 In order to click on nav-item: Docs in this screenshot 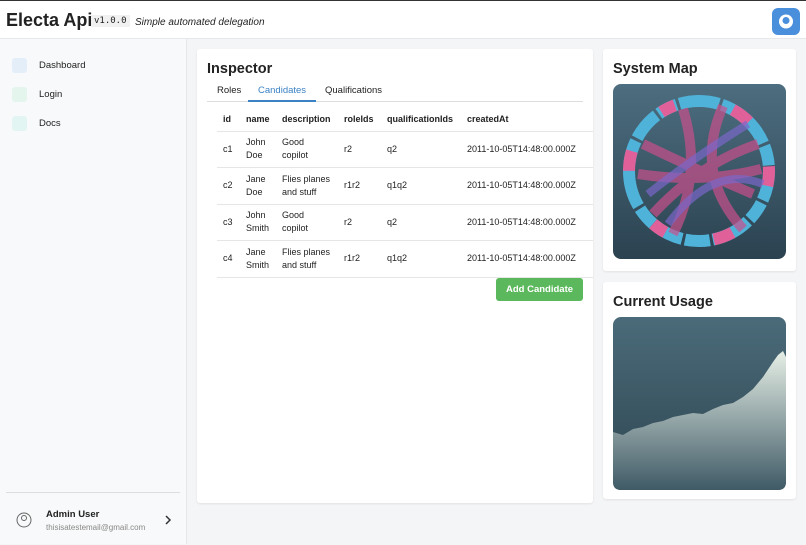, I will do `click(36, 123)`.